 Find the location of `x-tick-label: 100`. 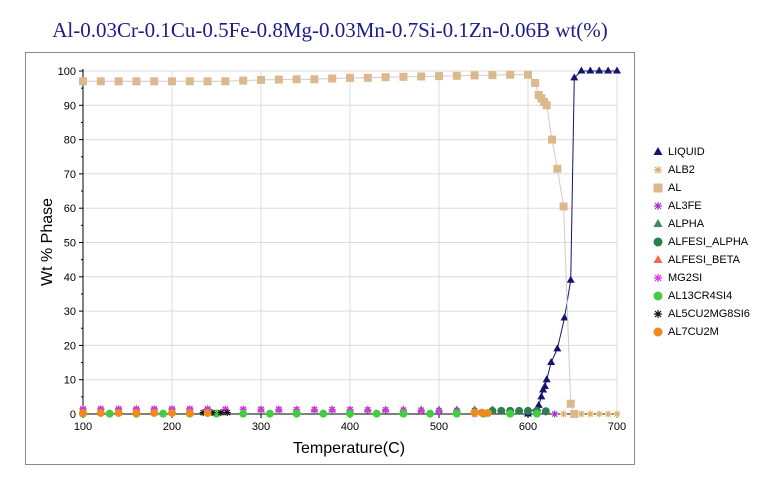

x-tick-label: 100 is located at coordinates (83, 427).